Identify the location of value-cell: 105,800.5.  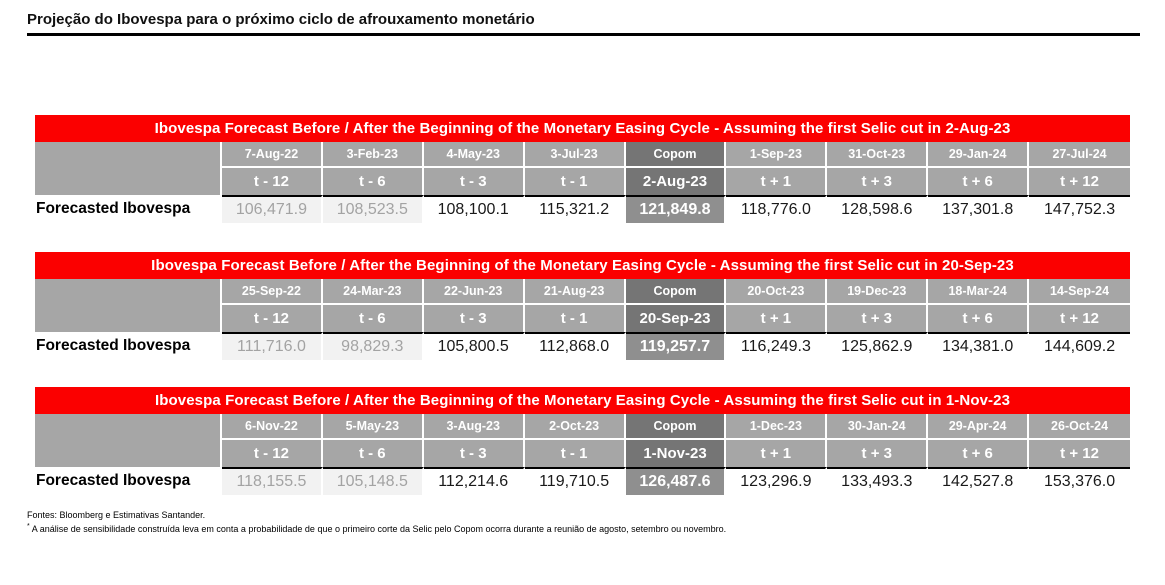
(474, 346).